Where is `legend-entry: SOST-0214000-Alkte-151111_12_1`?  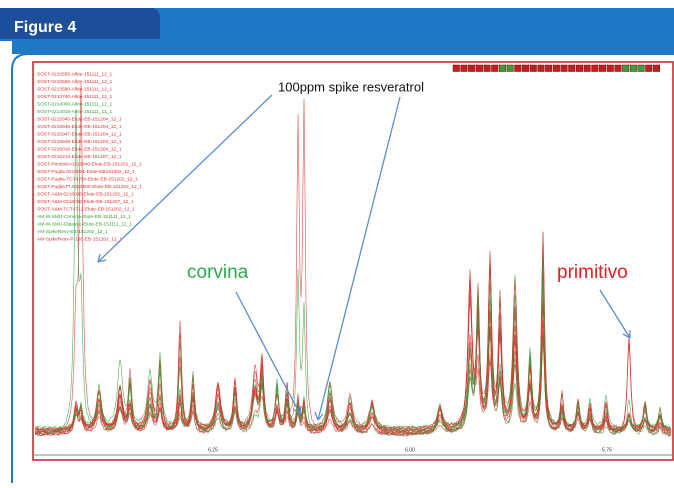 legend-entry: SOST-0214000-Alkte-151111_12_1 is located at coordinates (75, 104).